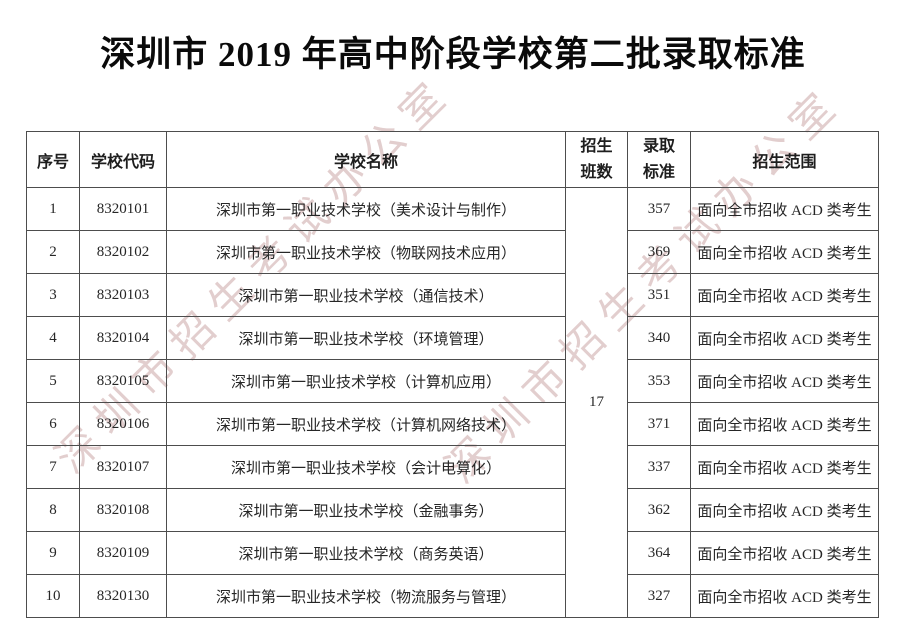  Describe the element at coordinates (659, 252) in the screenshot. I see `standard-cell: 369` at that location.